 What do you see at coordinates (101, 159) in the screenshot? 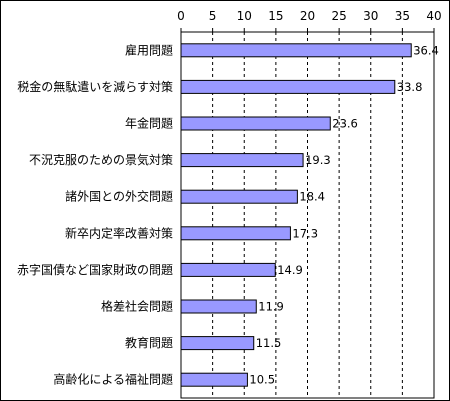
I see `category-label: 不況克服のための景気対策` at bounding box center [101, 159].